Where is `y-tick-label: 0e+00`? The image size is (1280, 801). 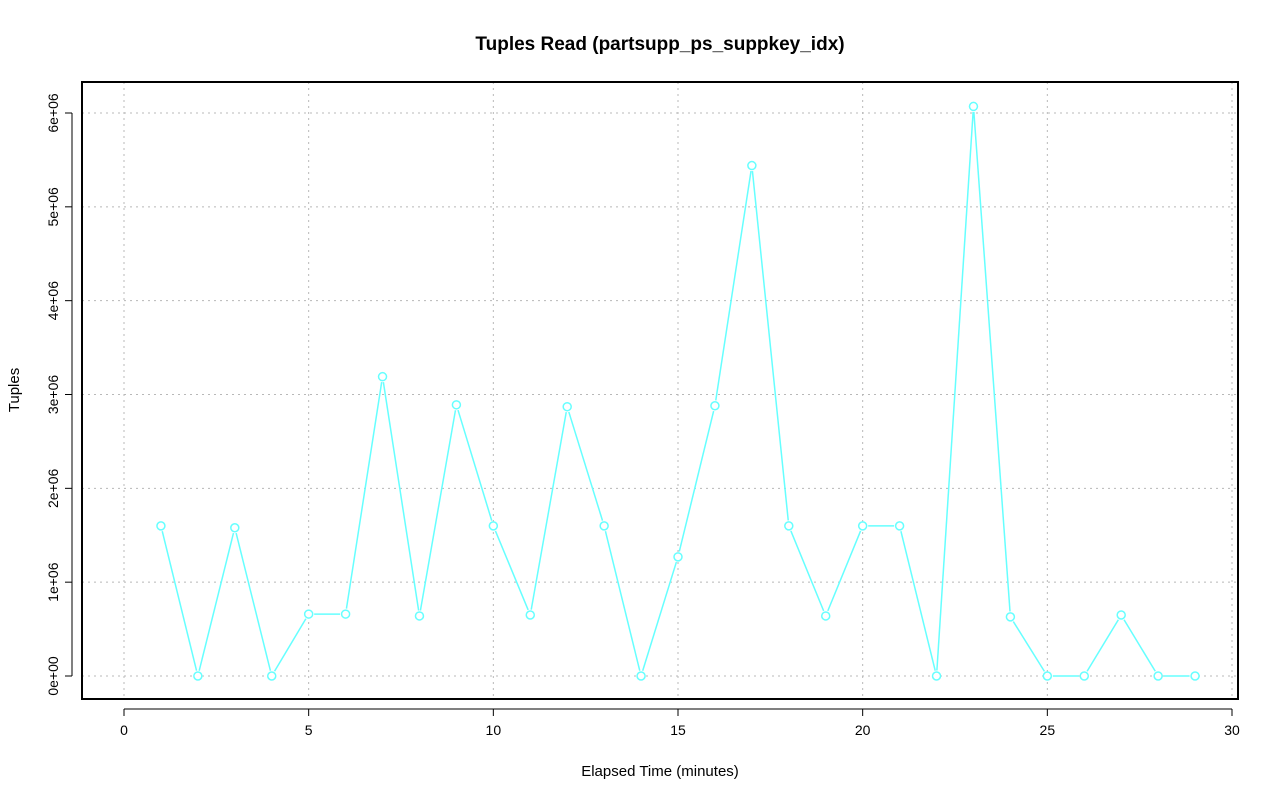
y-tick-label: 0e+00 is located at coordinates (53, 676).